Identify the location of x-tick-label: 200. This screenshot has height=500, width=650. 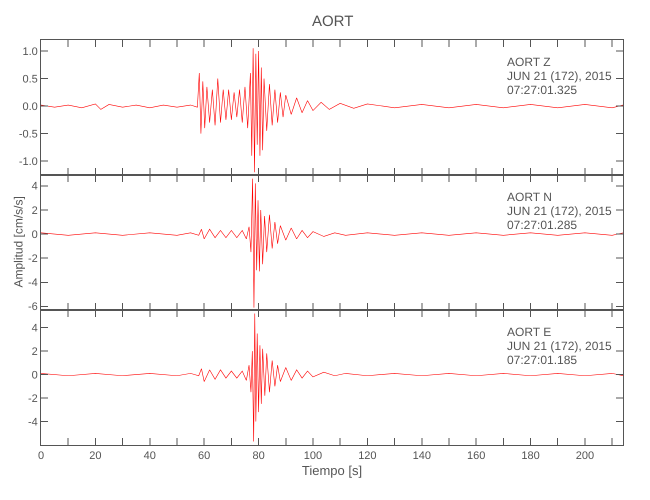
(585, 456).